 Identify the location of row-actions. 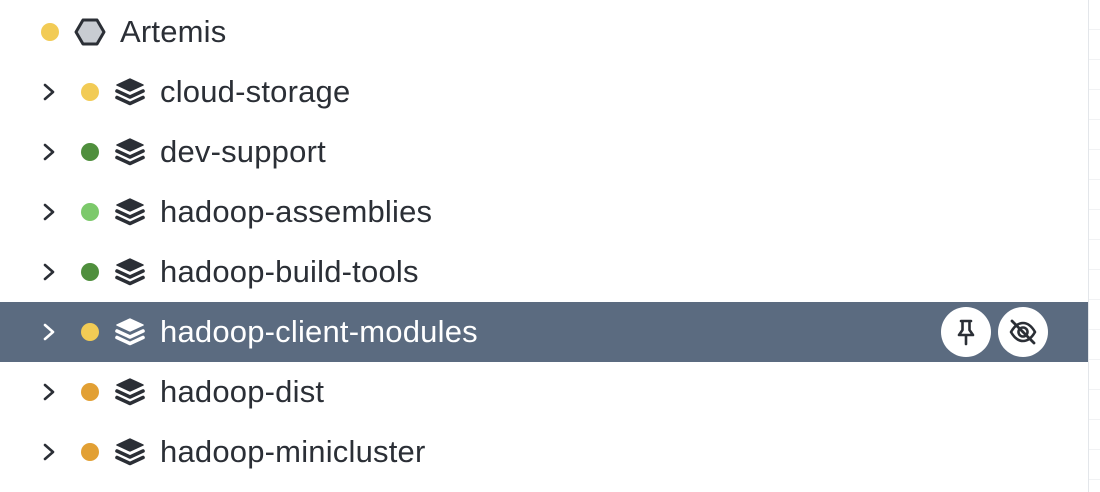
(994, 332).